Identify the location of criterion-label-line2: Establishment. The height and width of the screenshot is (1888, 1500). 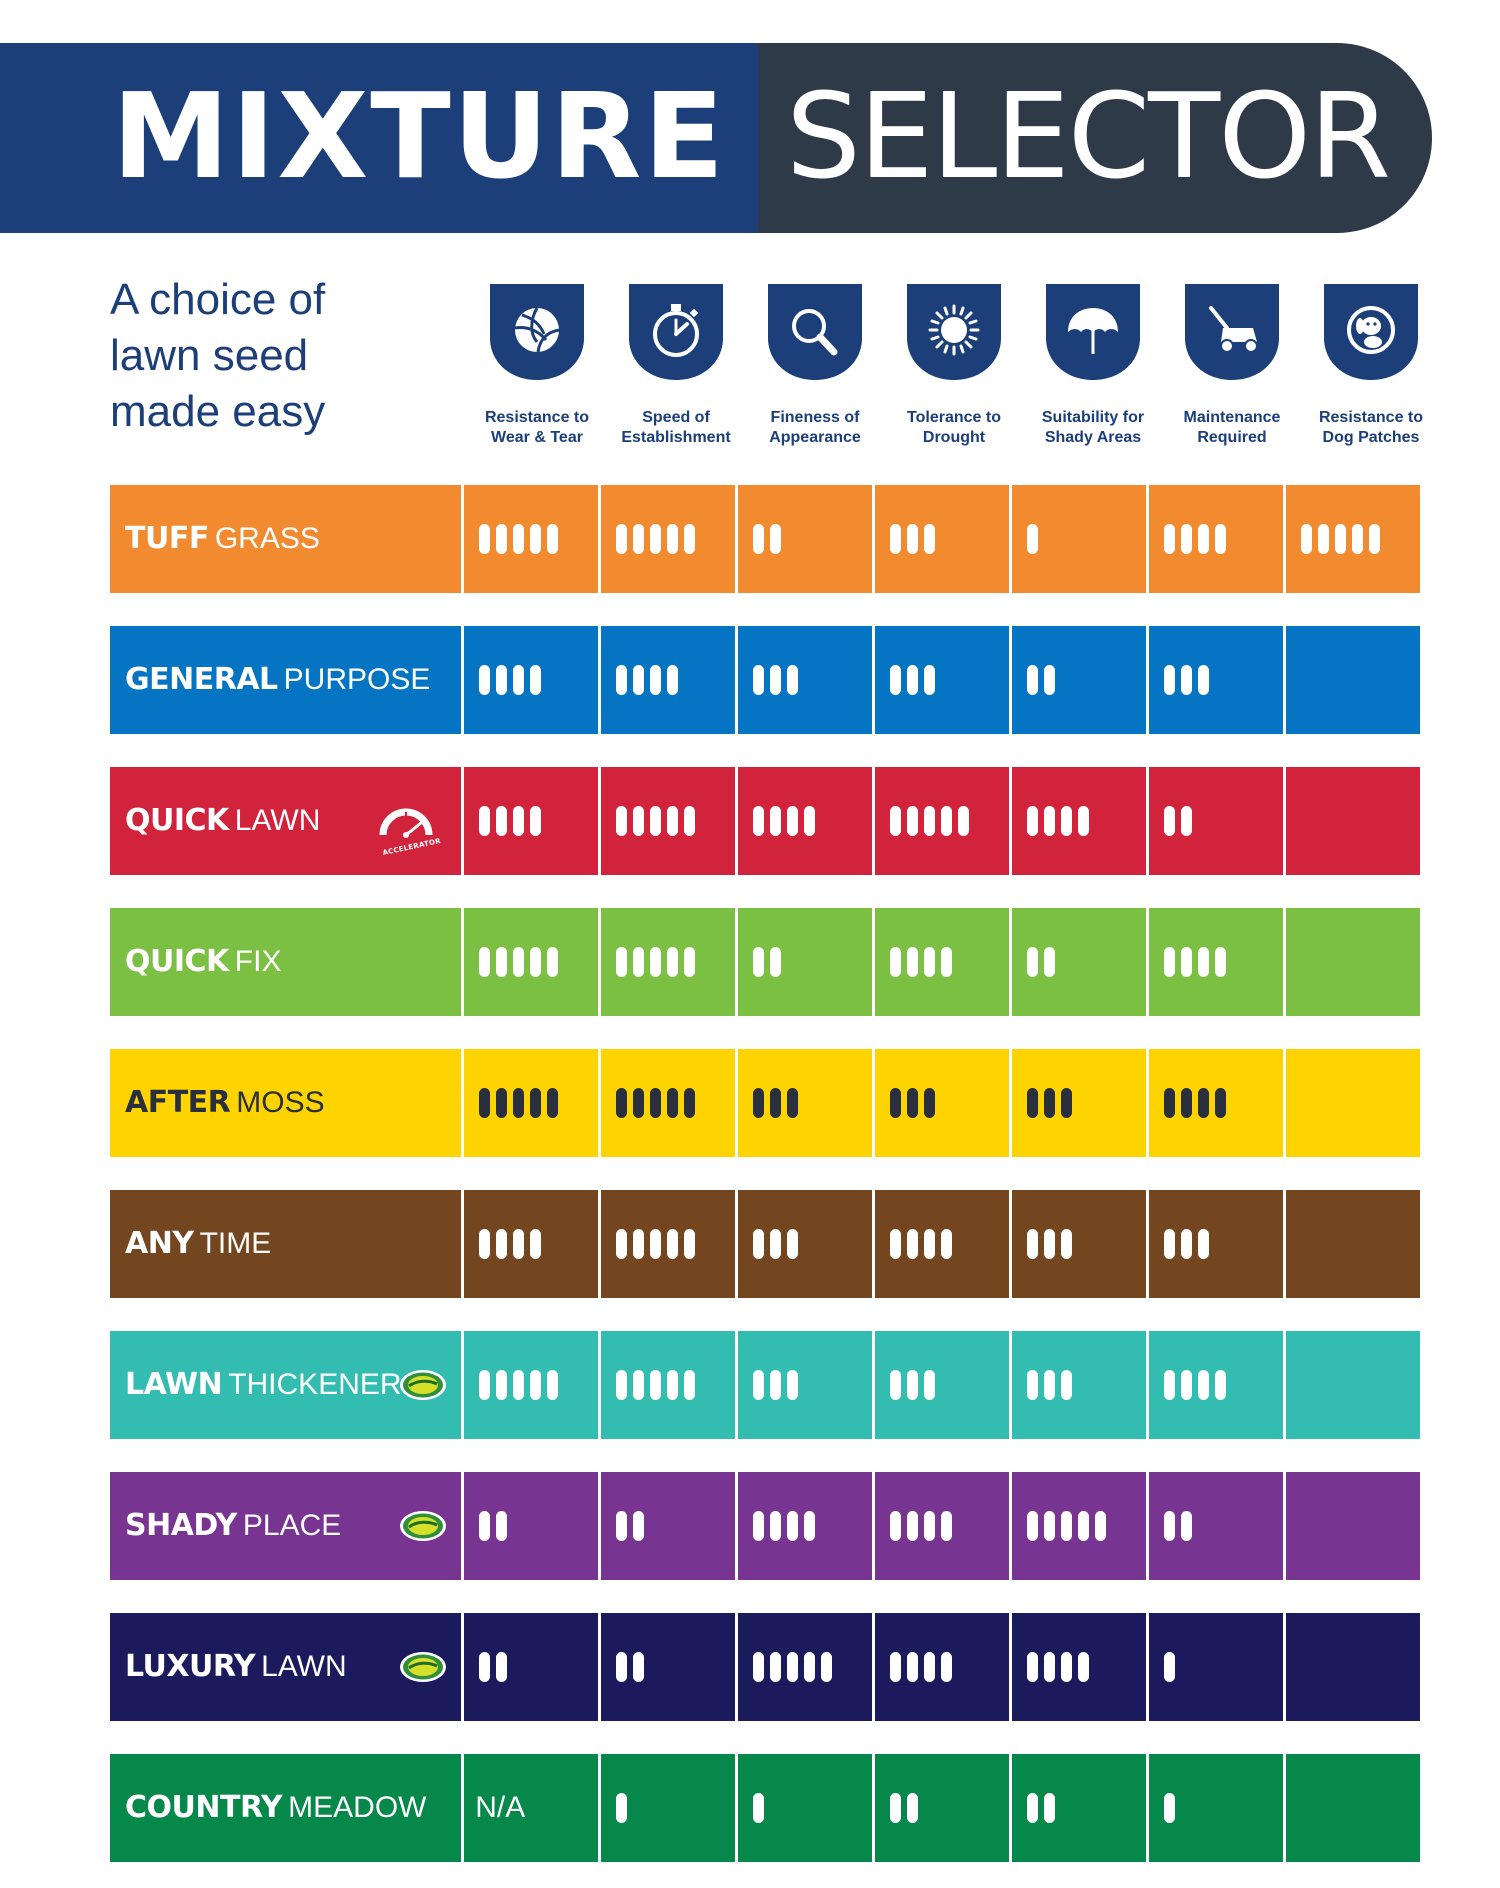
(676, 437).